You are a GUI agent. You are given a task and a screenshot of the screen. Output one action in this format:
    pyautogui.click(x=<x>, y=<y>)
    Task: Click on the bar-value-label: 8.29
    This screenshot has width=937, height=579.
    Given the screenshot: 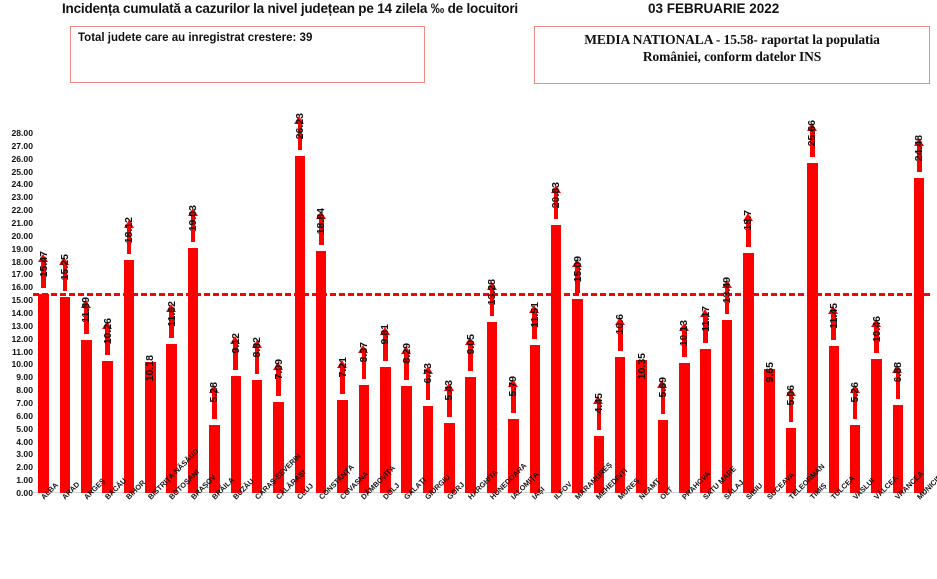 What is the action you would take?
    pyautogui.click(x=406, y=353)
    